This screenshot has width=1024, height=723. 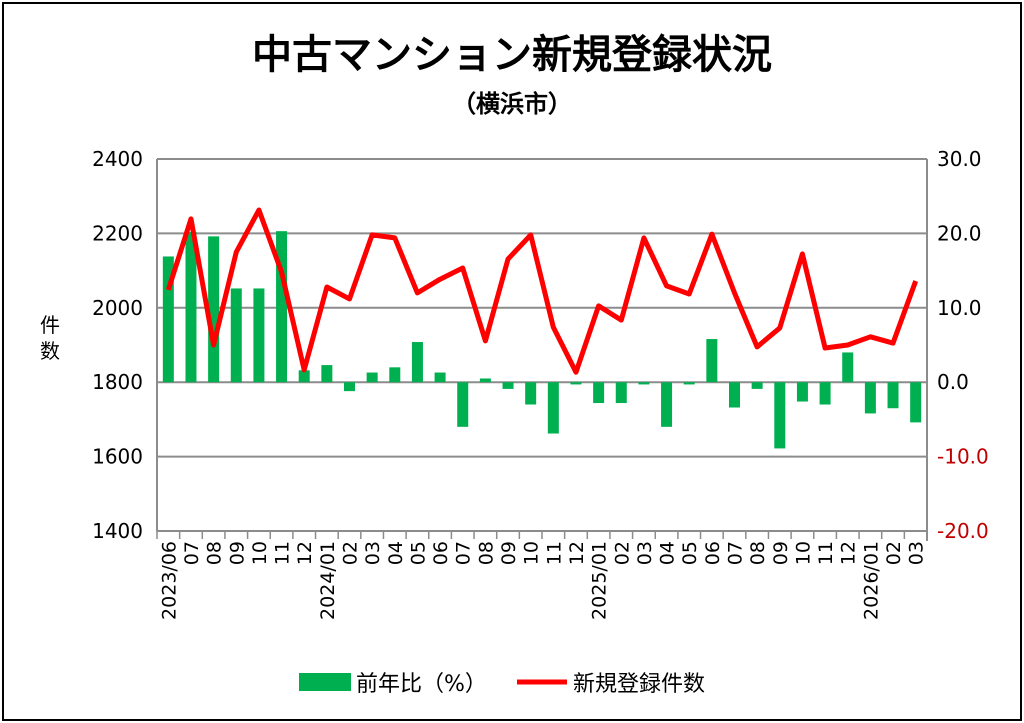 What do you see at coordinates (325, 682) in the screenshot?
I see `legend-bar-swatch` at bounding box center [325, 682].